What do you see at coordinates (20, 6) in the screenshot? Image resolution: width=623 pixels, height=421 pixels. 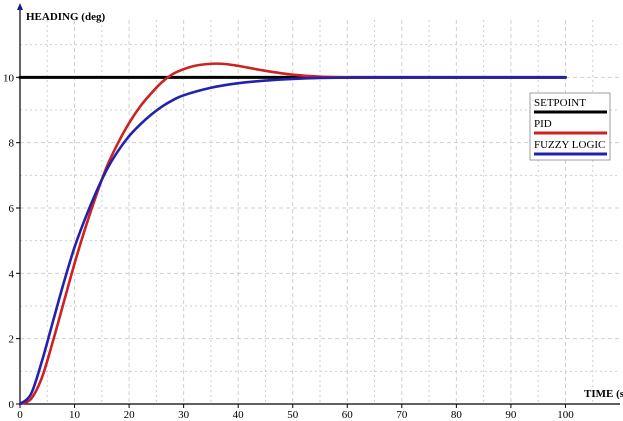 I see `y-axis-arrow-icon` at bounding box center [20, 6].